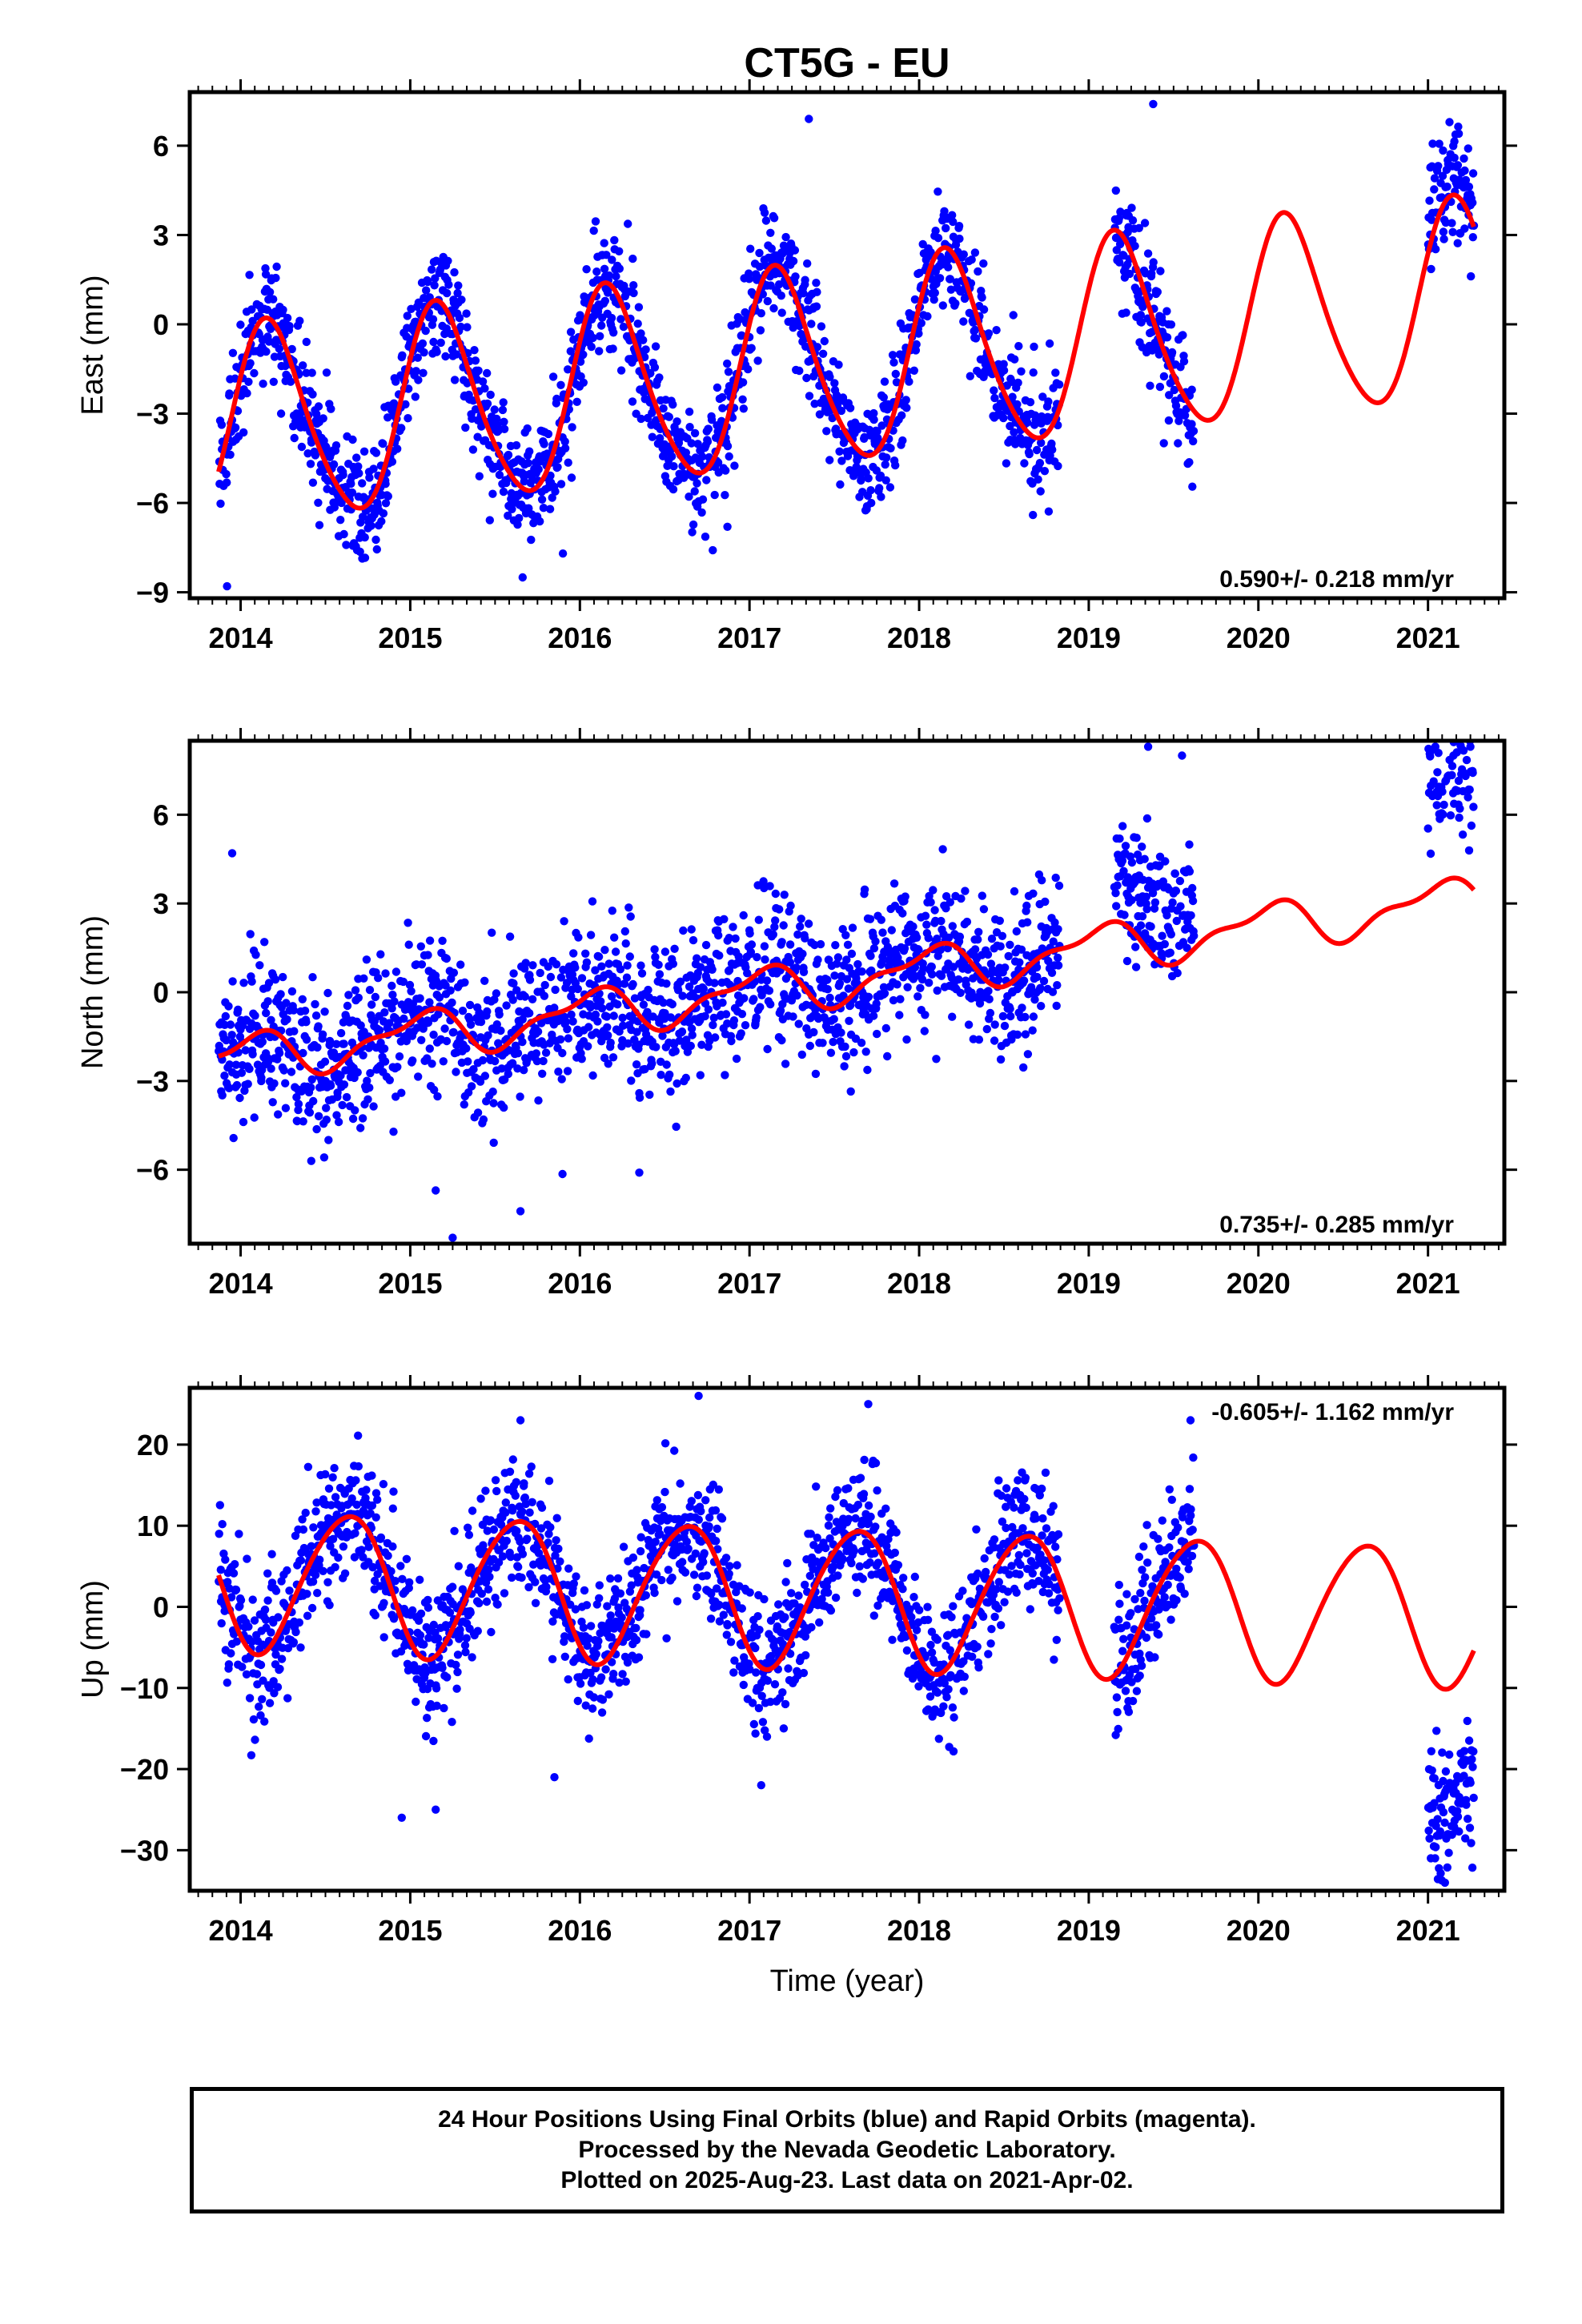  I want to click on x-tick-label: 2019, so click(1089, 637).